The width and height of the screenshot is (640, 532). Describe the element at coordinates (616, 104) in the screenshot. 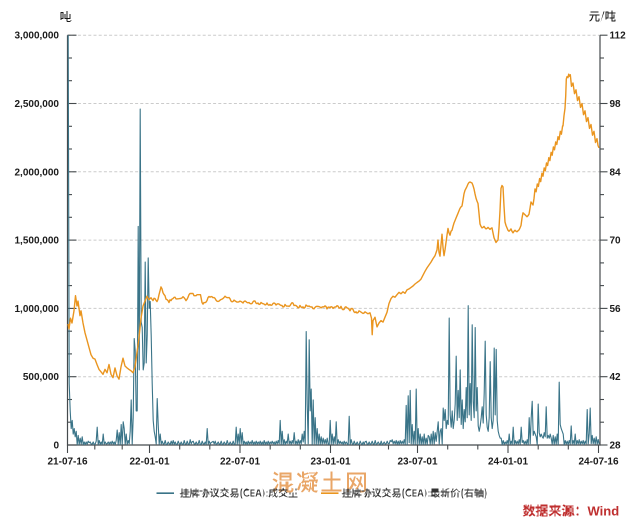

I see `svg-text: 98` at that location.